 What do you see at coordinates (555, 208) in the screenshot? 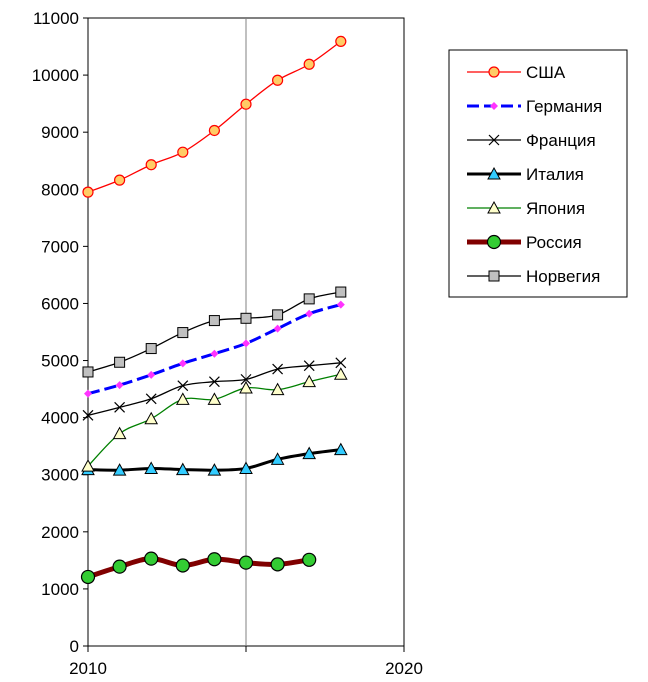
I see `legend-label: Япония` at bounding box center [555, 208].